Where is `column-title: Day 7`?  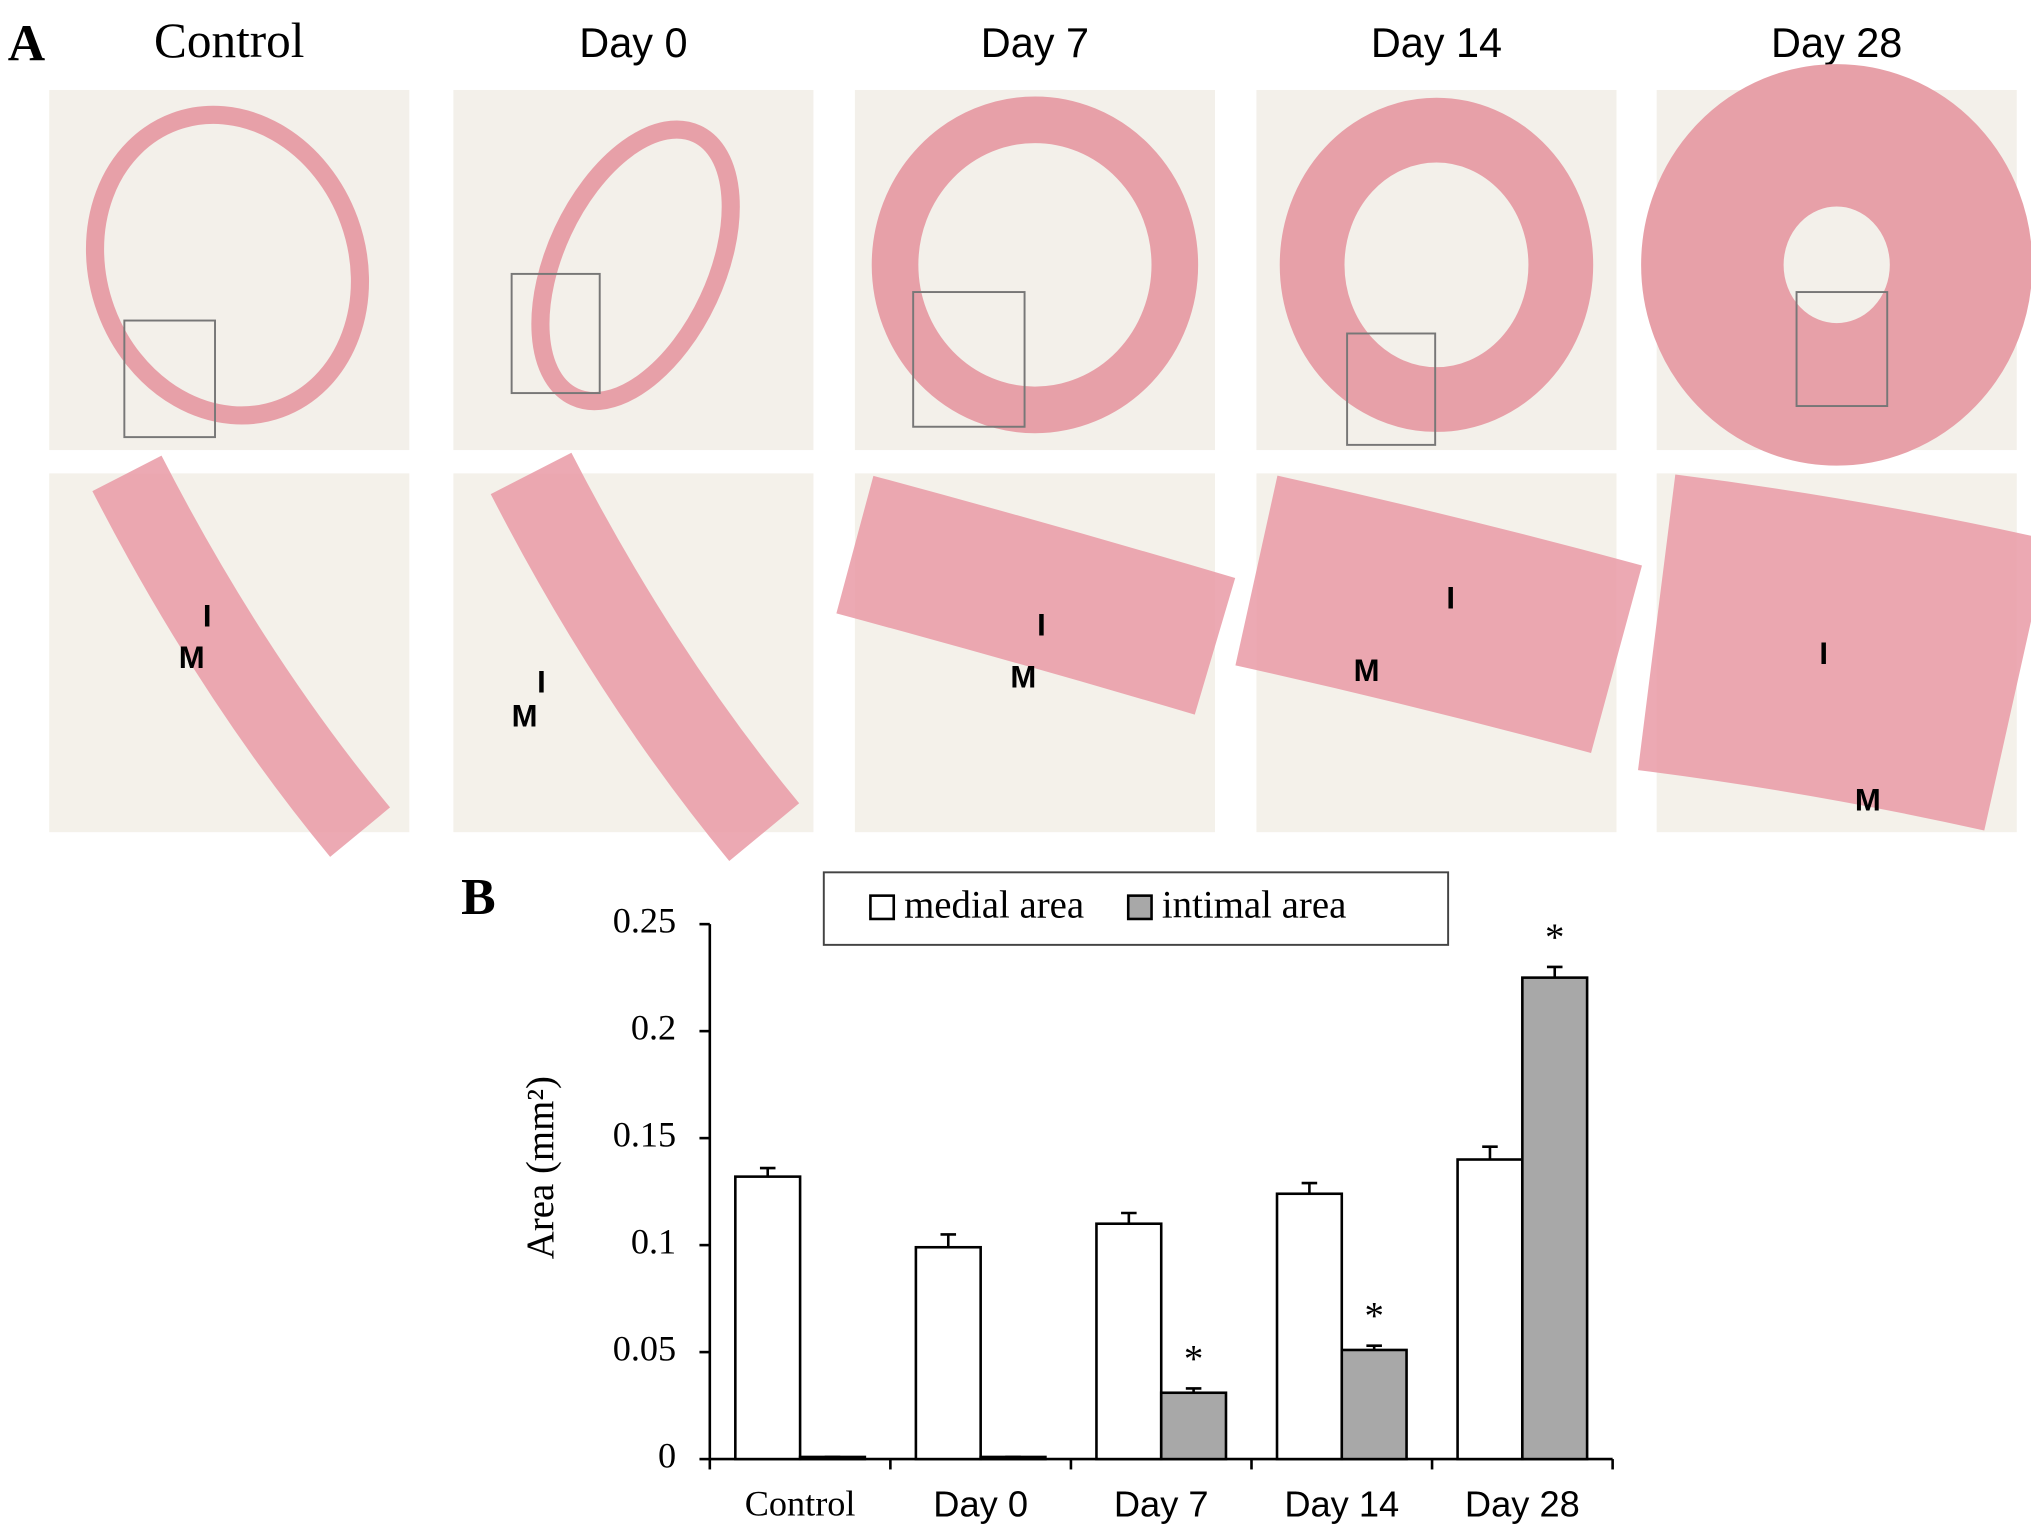 column-title: Day 7 is located at coordinates (1035, 42).